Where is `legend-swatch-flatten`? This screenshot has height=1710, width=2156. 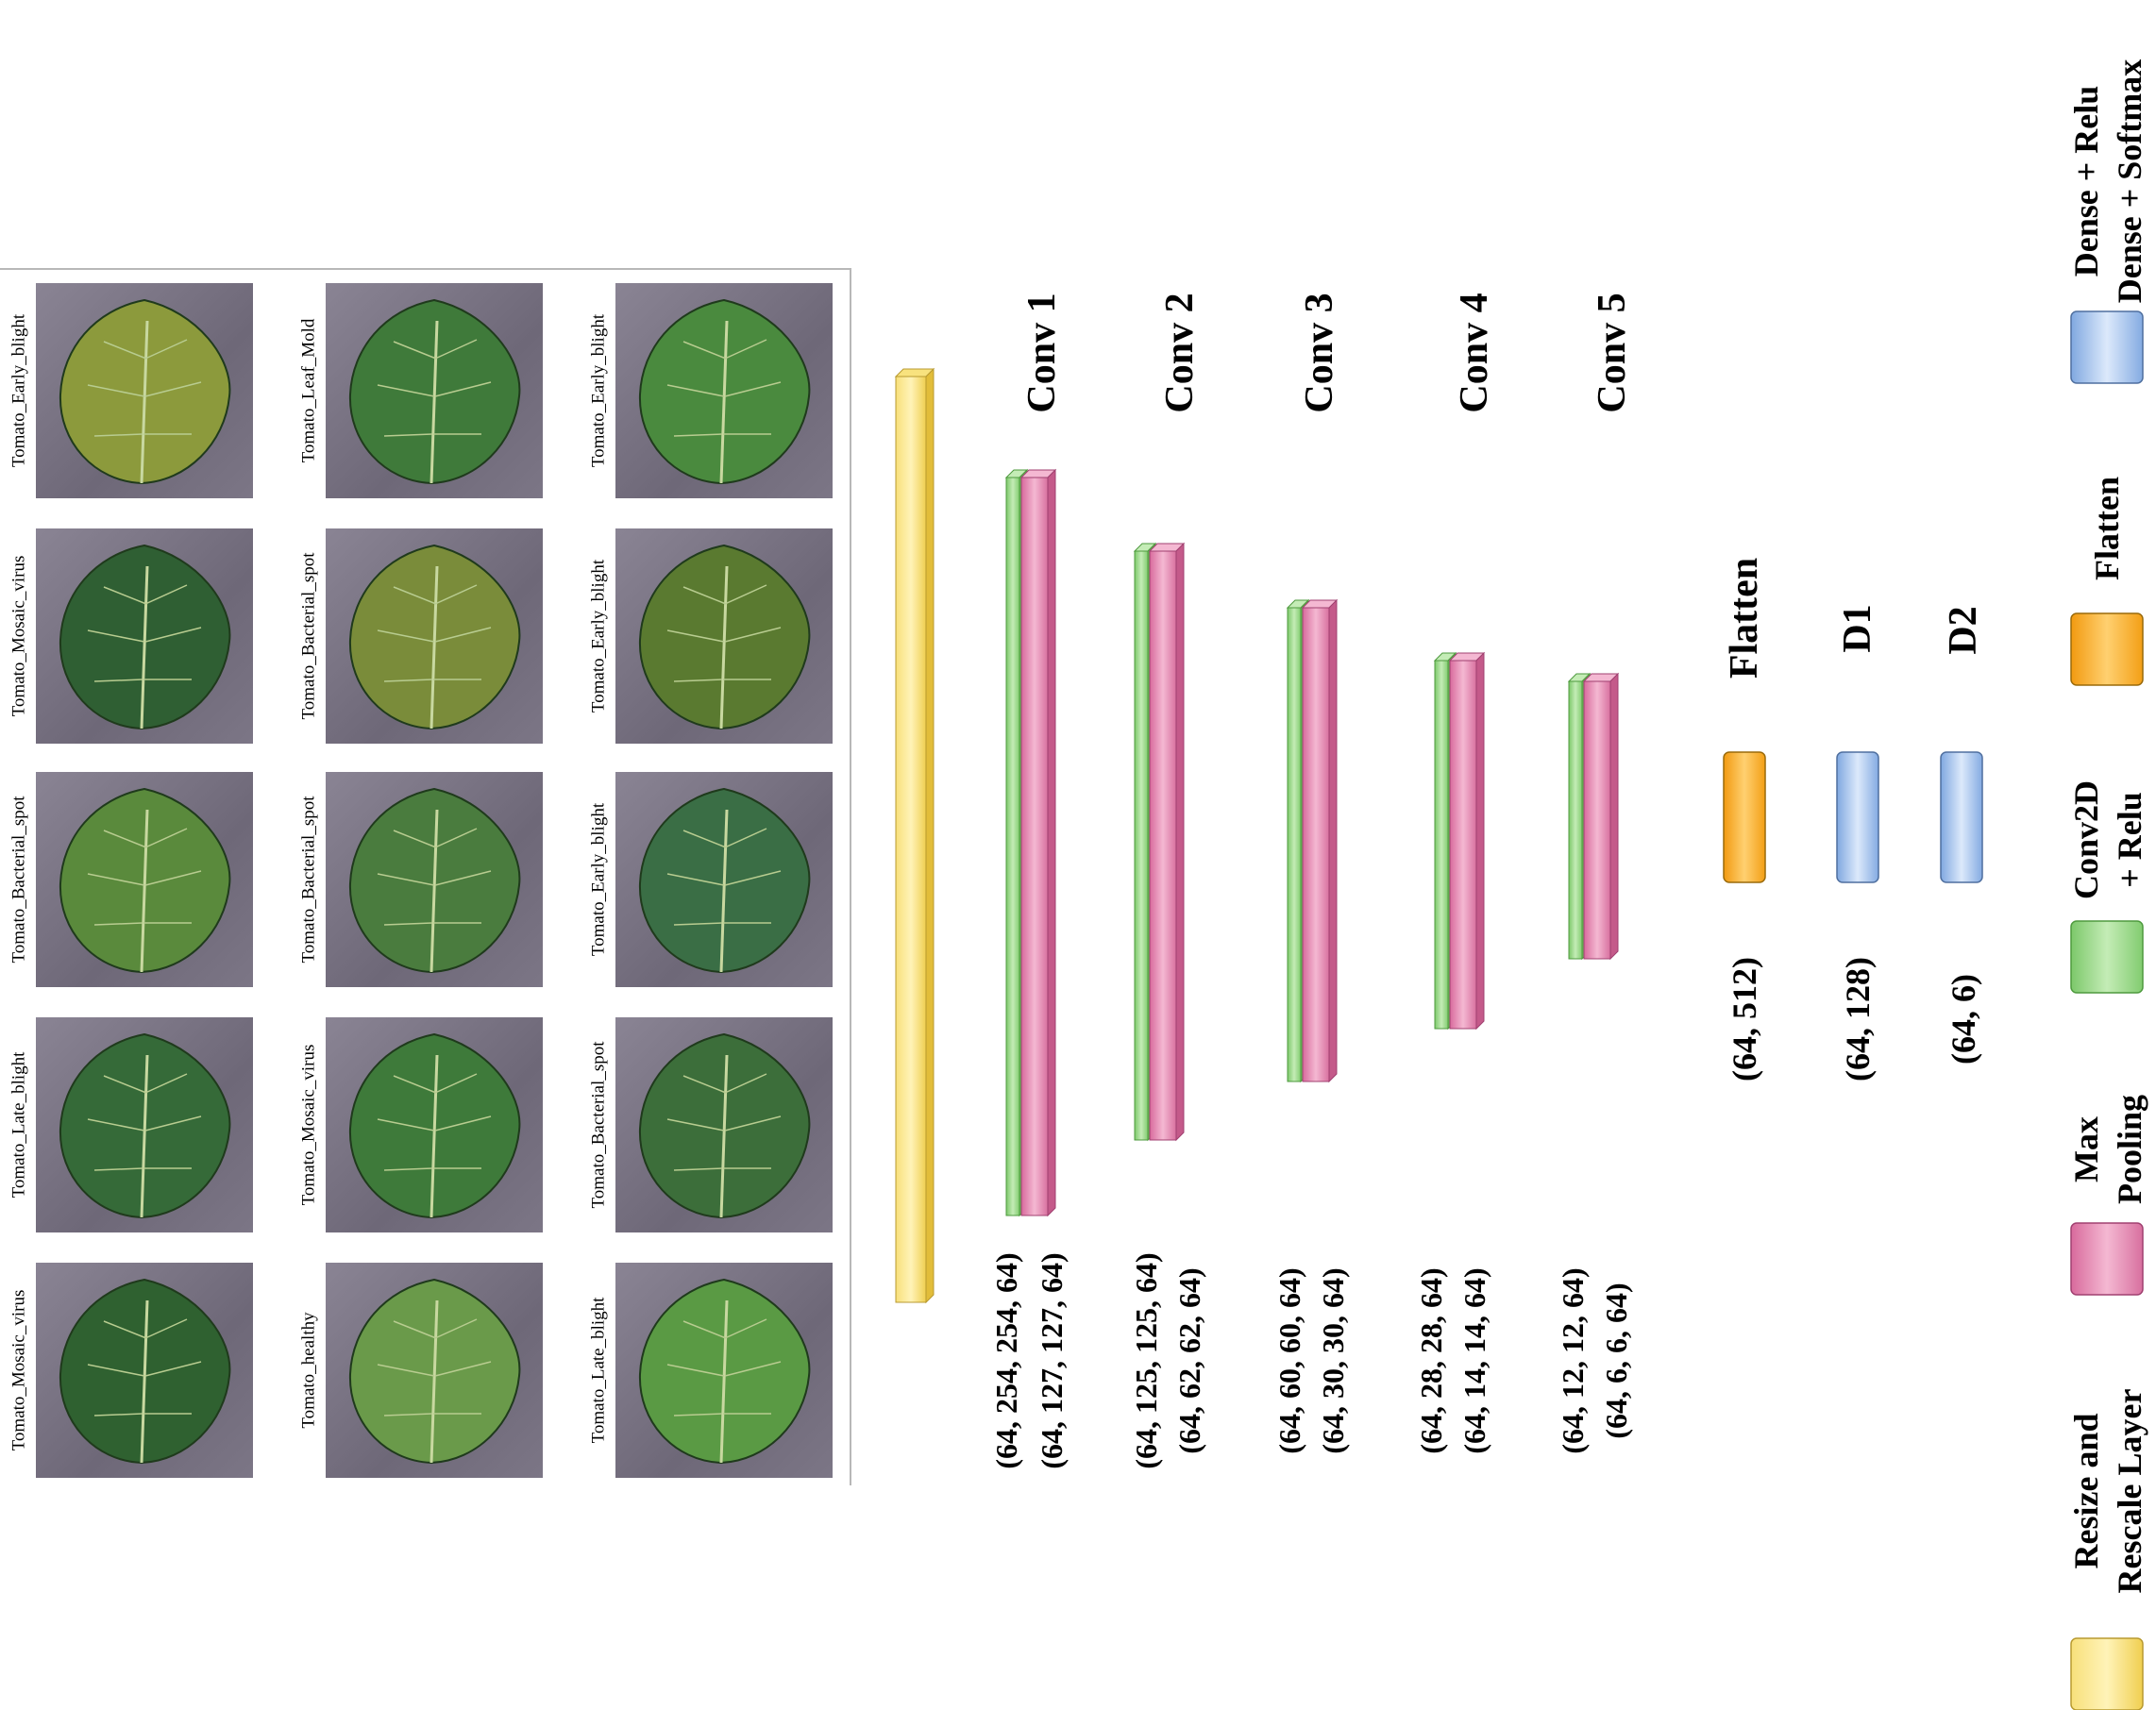
legend-swatch-flatten is located at coordinates (2107, 649).